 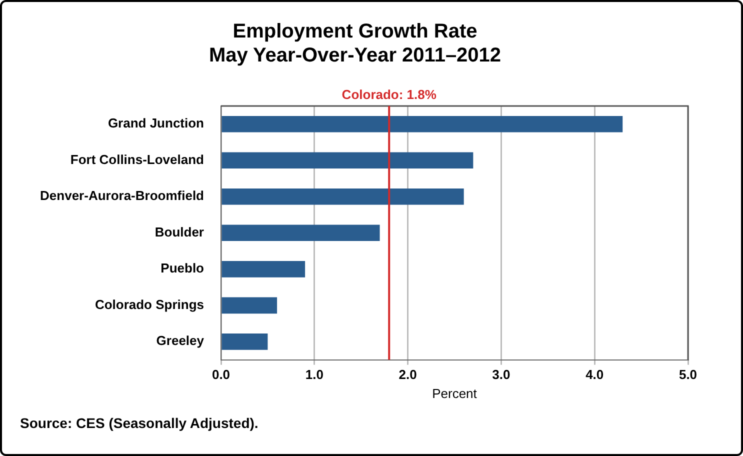 What do you see at coordinates (180, 340) in the screenshot?
I see `y-tick-label: Greeley` at bounding box center [180, 340].